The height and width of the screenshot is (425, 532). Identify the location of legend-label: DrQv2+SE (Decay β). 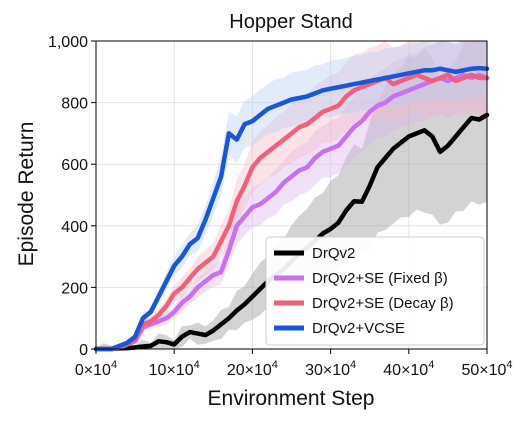
(383, 303).